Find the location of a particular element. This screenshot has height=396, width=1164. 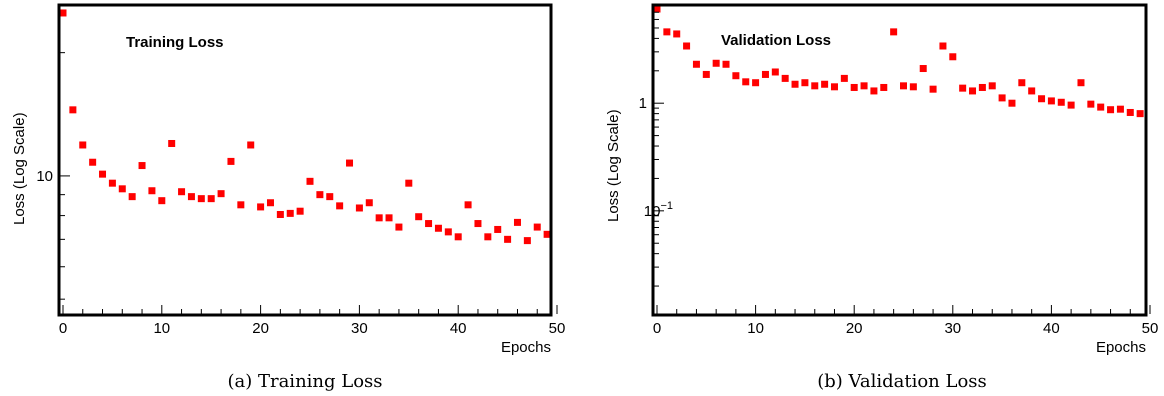

validation-points is located at coordinates (898, 61).